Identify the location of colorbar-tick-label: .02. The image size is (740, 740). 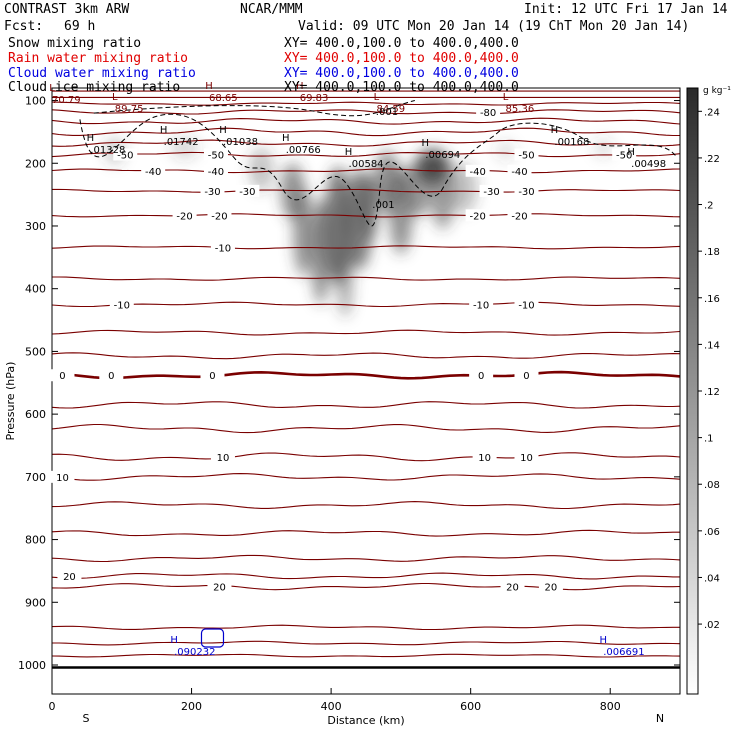
(712, 625).